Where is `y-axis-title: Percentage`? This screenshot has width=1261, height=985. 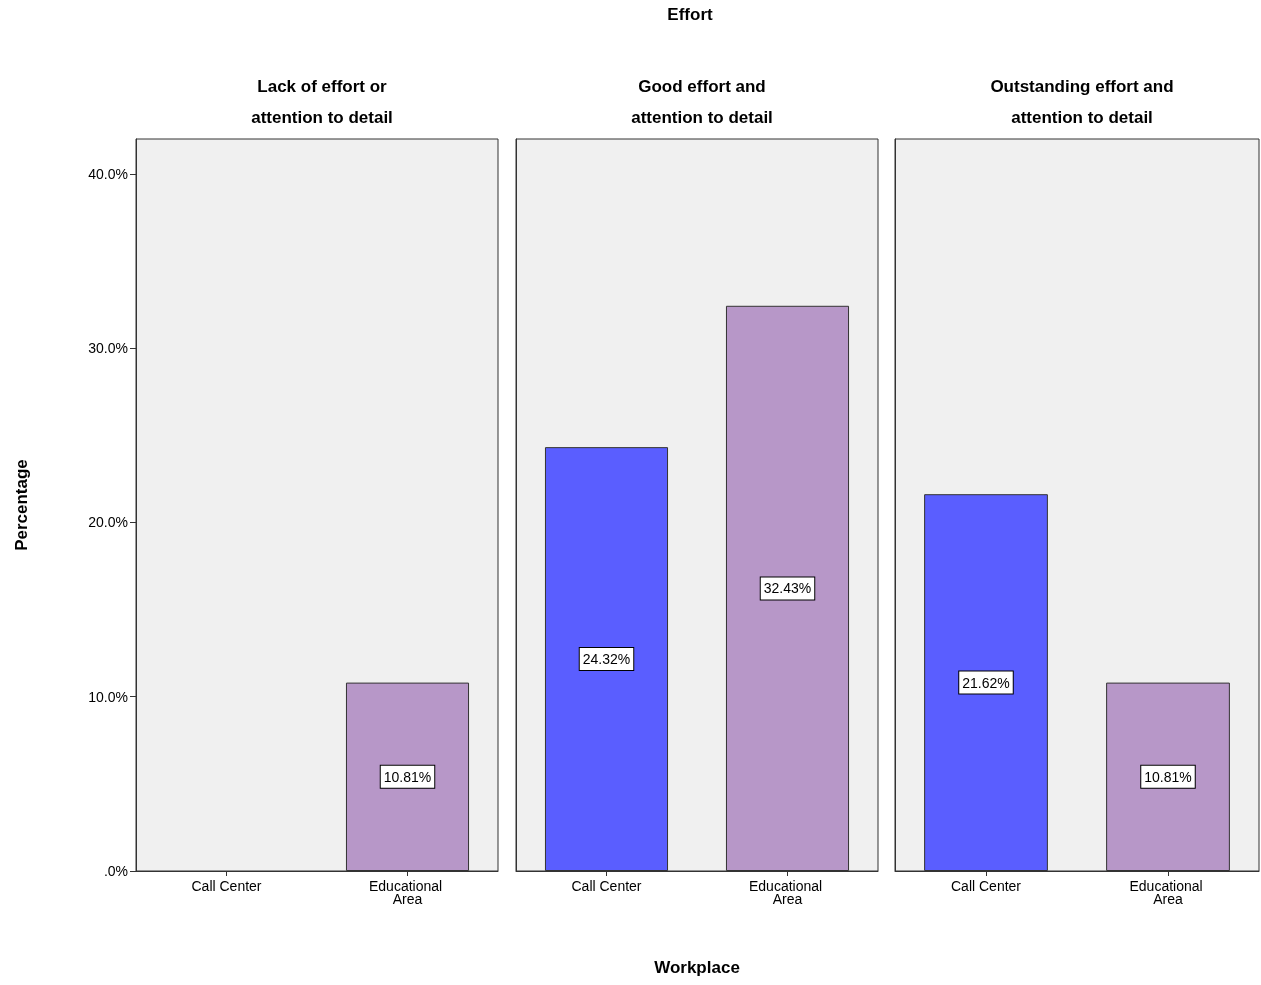 y-axis-title: Percentage is located at coordinates (21, 505).